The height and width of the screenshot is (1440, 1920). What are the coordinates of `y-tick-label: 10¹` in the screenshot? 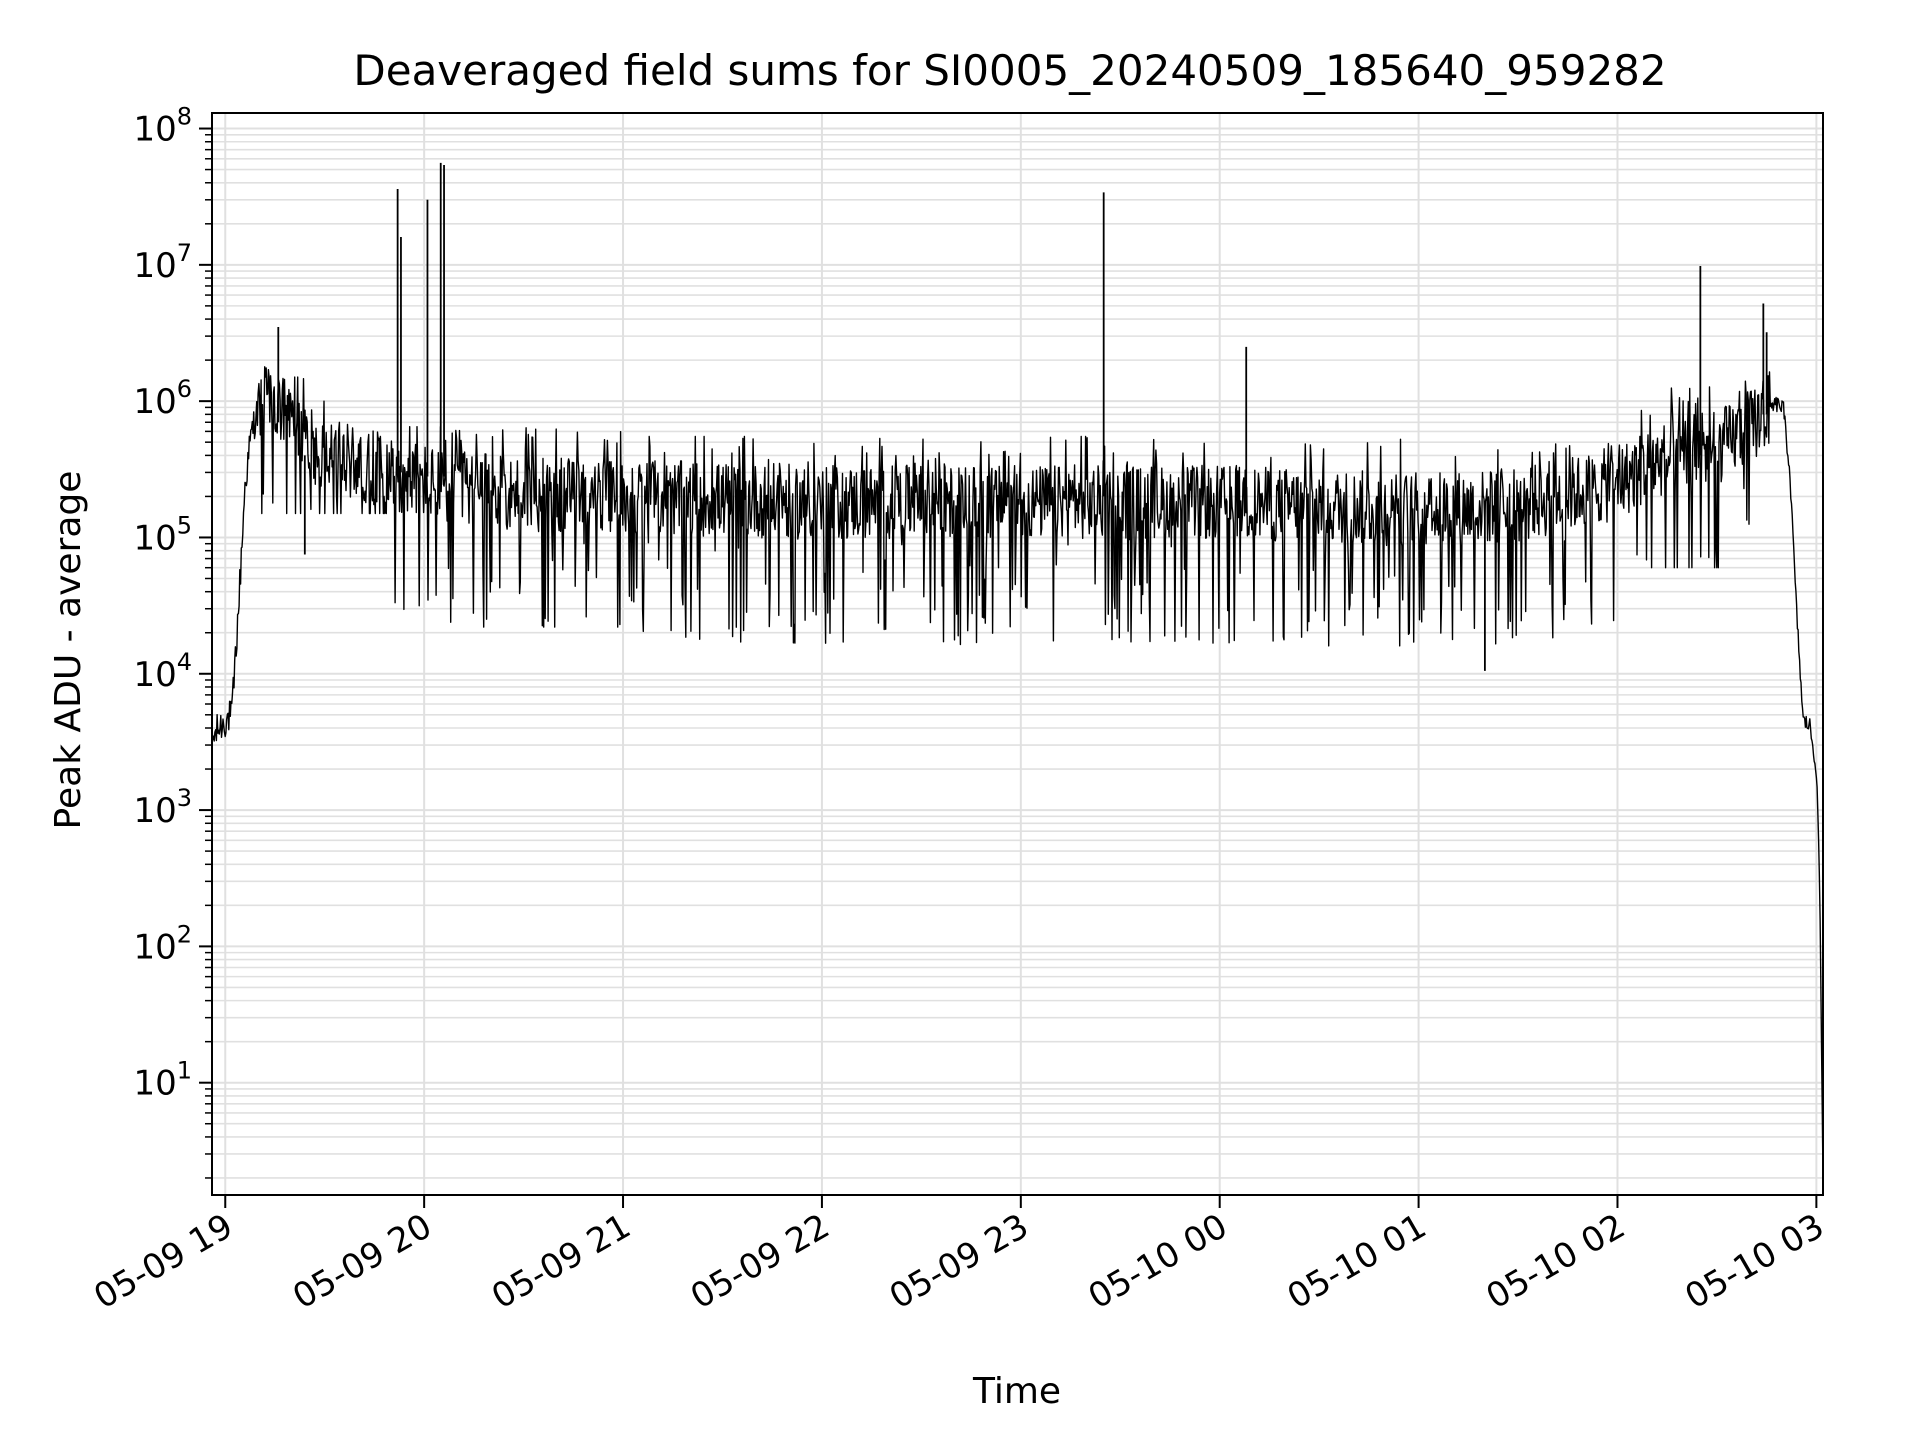 It's located at (162, 1080).